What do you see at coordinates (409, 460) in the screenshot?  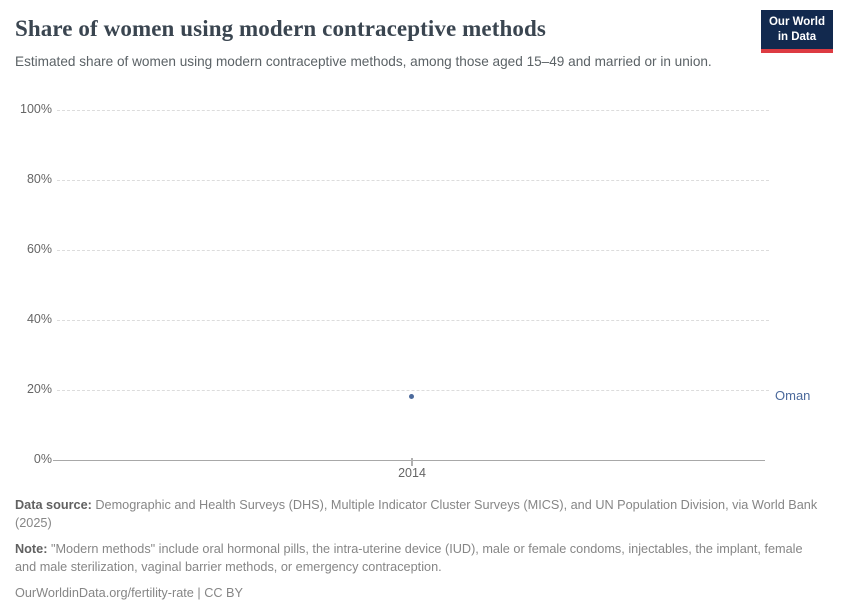 I see `x-axis-line` at bounding box center [409, 460].